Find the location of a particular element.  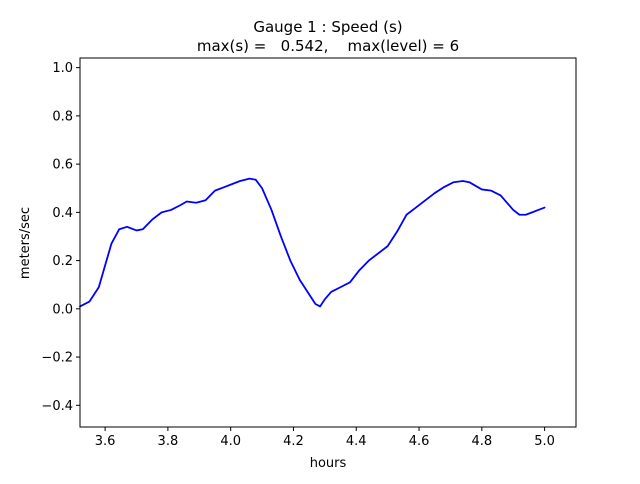

x-axis-label: hours is located at coordinates (328, 463).